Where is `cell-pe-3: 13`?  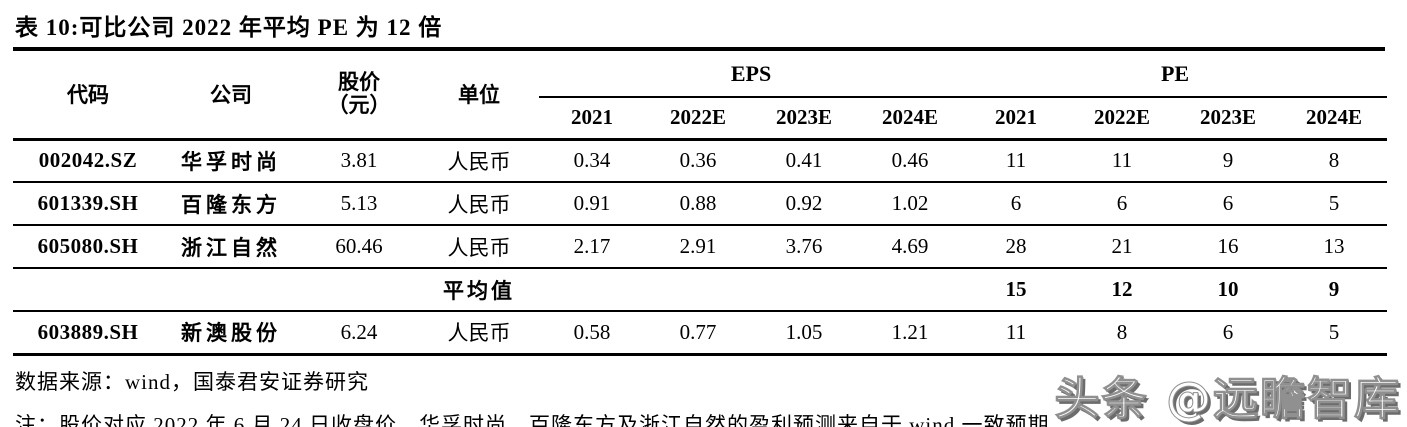 cell-pe-3: 13 is located at coordinates (1334, 246).